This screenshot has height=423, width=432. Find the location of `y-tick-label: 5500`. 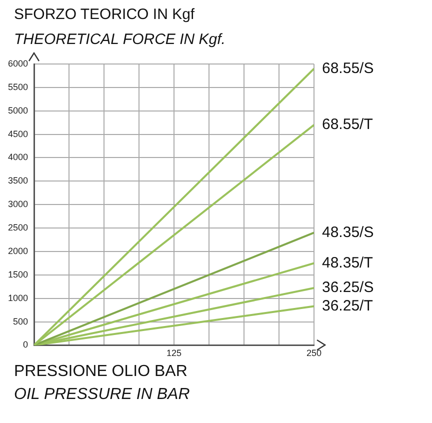

y-tick-label: 5500 is located at coordinates (18, 87).